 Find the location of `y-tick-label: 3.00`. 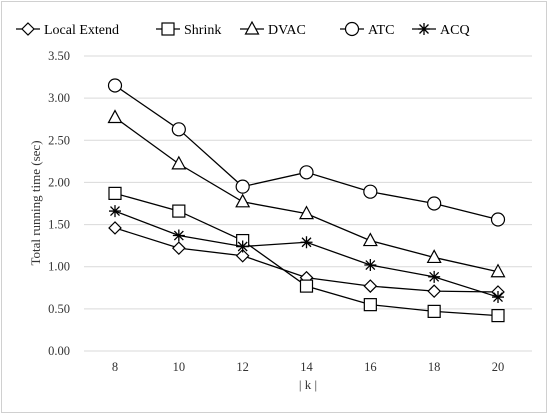

y-tick-label: 3.00 is located at coordinates (59, 98).